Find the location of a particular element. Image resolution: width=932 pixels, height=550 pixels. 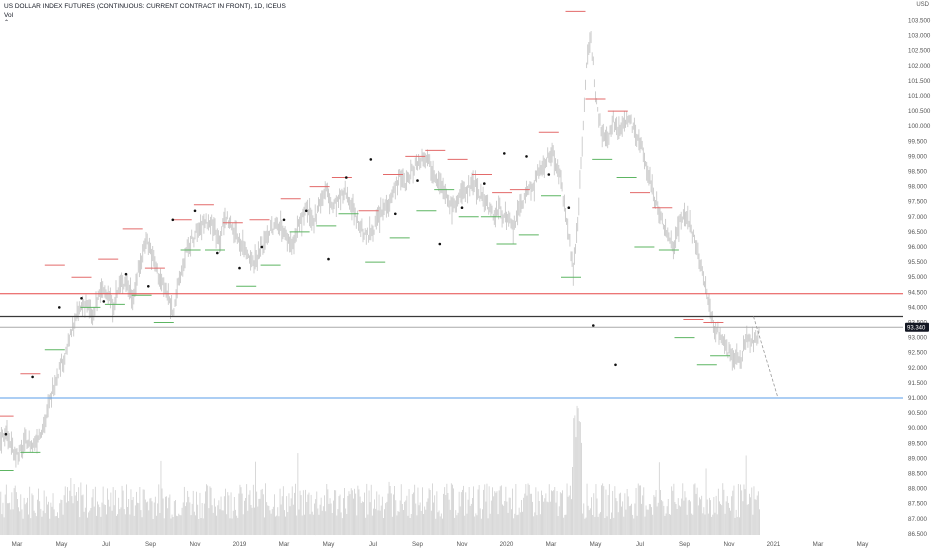

y-tick-label: 92.000 is located at coordinates (917, 368).